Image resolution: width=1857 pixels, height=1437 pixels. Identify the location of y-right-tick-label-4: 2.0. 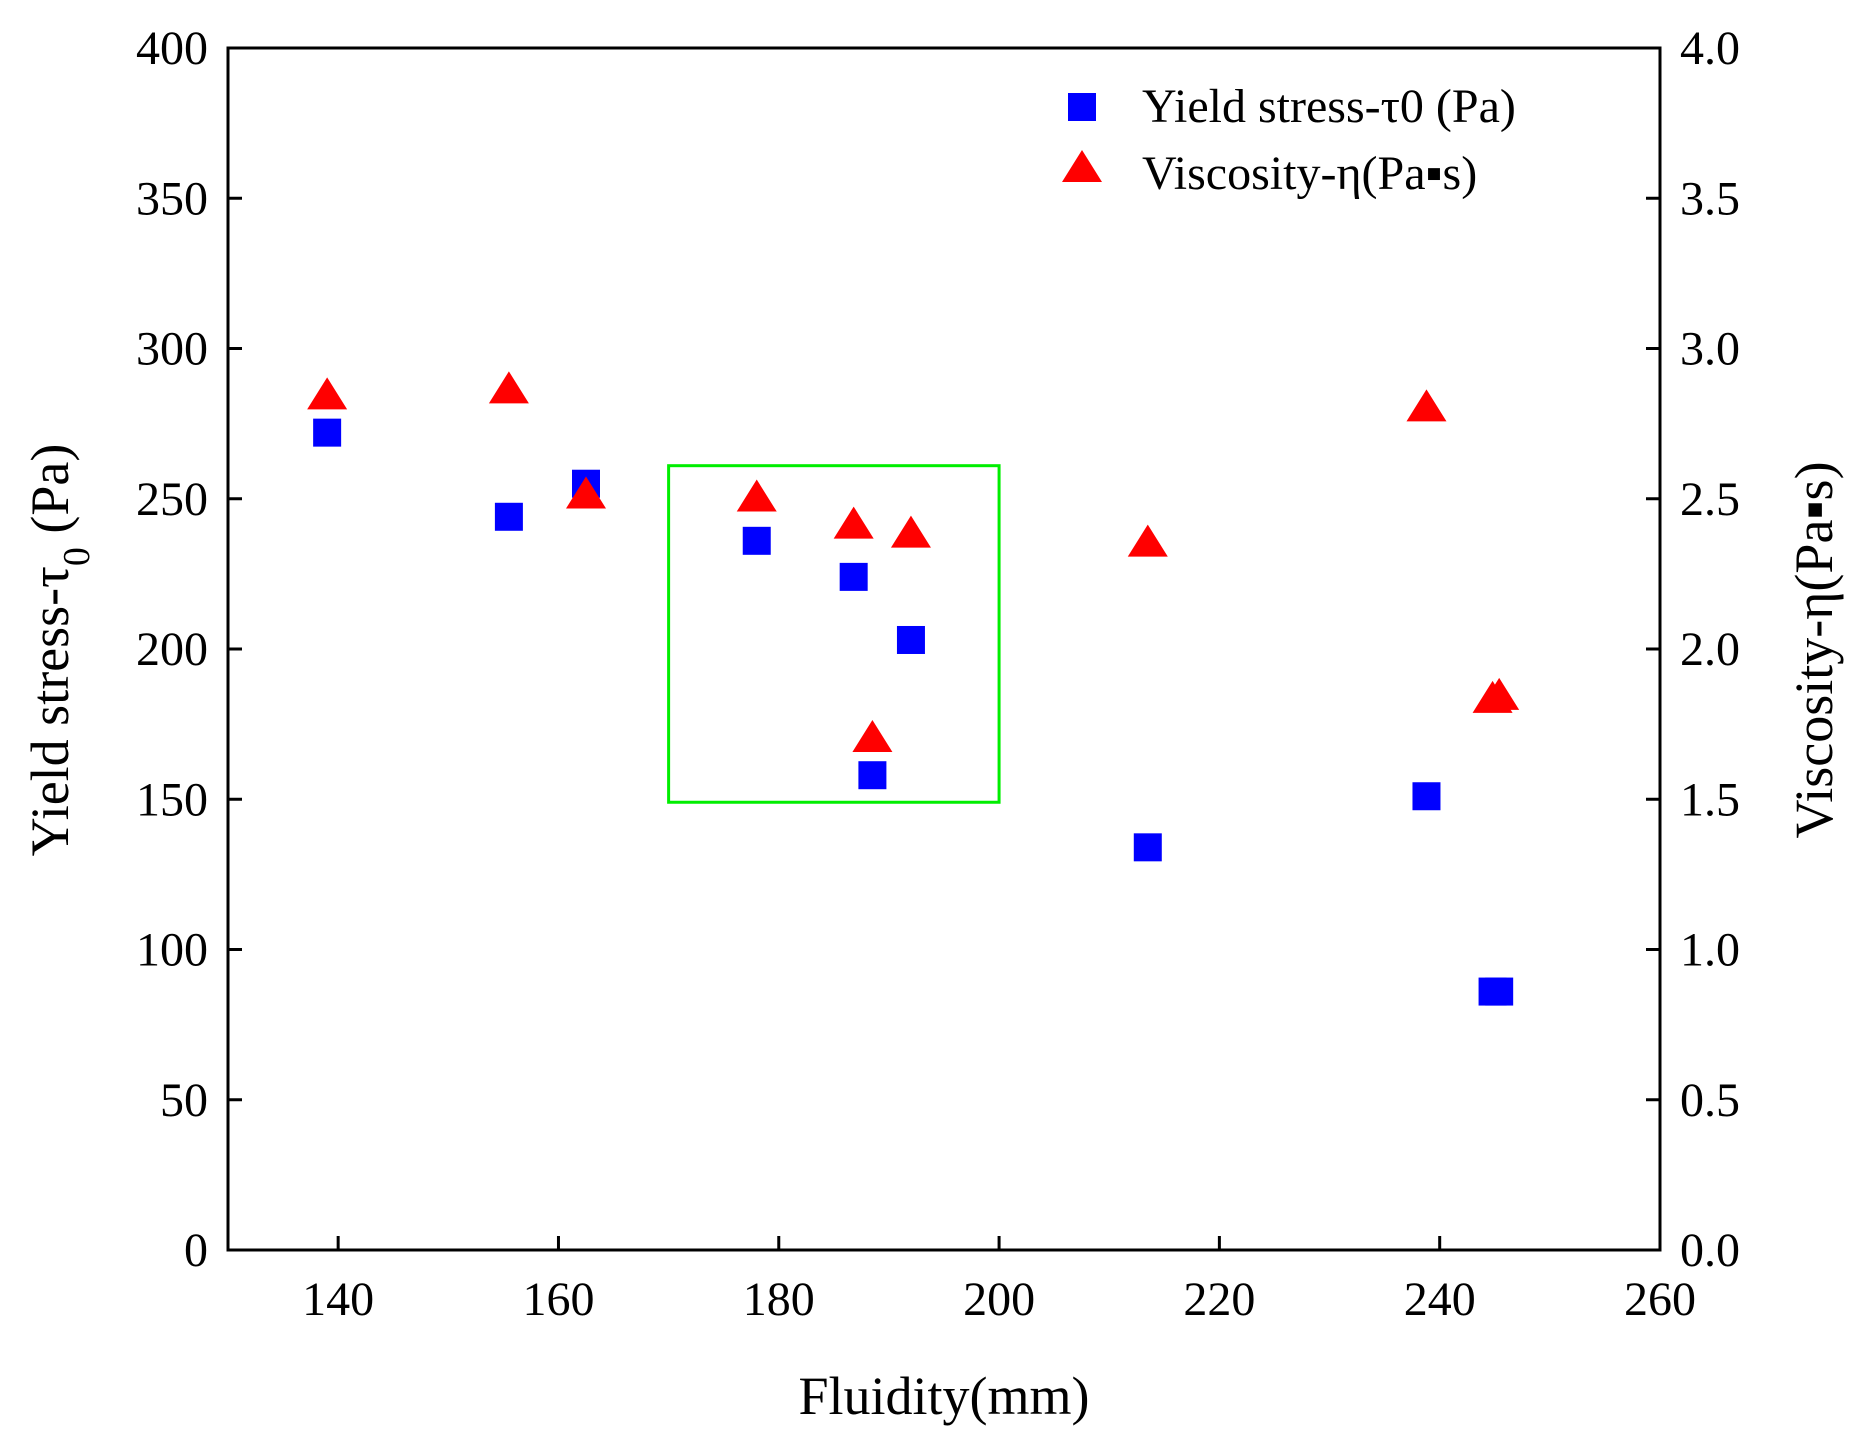
(1710, 649).